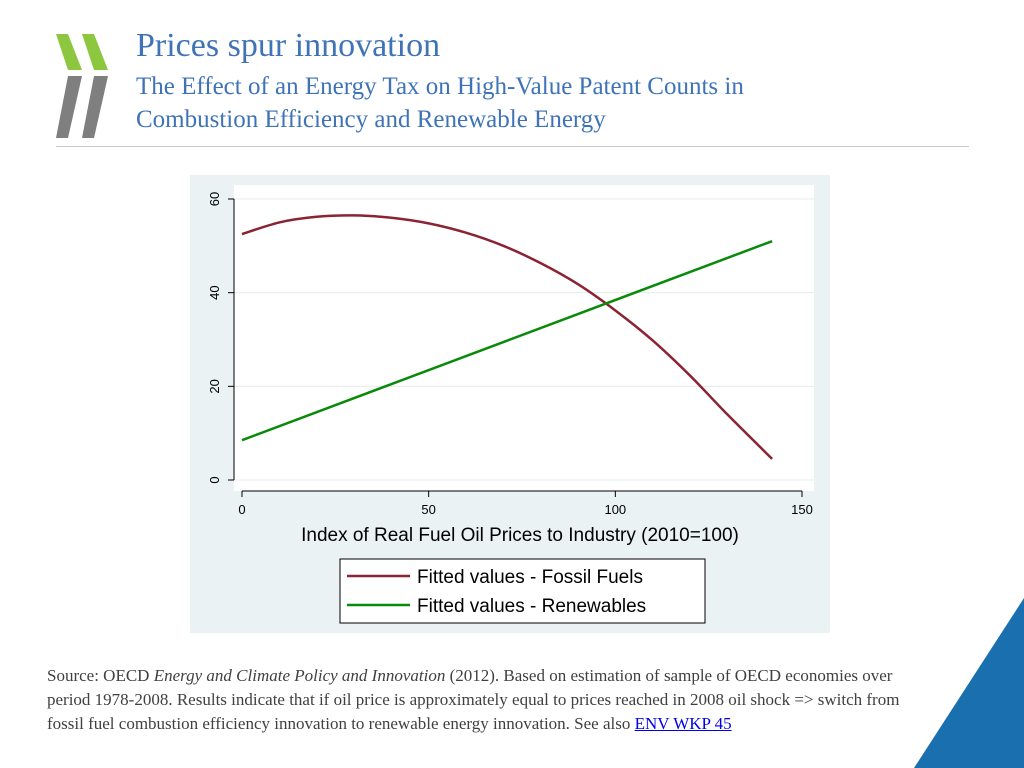 The image size is (1024, 768). What do you see at coordinates (95, 52) in the screenshot?
I see `logo-chevron-right` at bounding box center [95, 52].